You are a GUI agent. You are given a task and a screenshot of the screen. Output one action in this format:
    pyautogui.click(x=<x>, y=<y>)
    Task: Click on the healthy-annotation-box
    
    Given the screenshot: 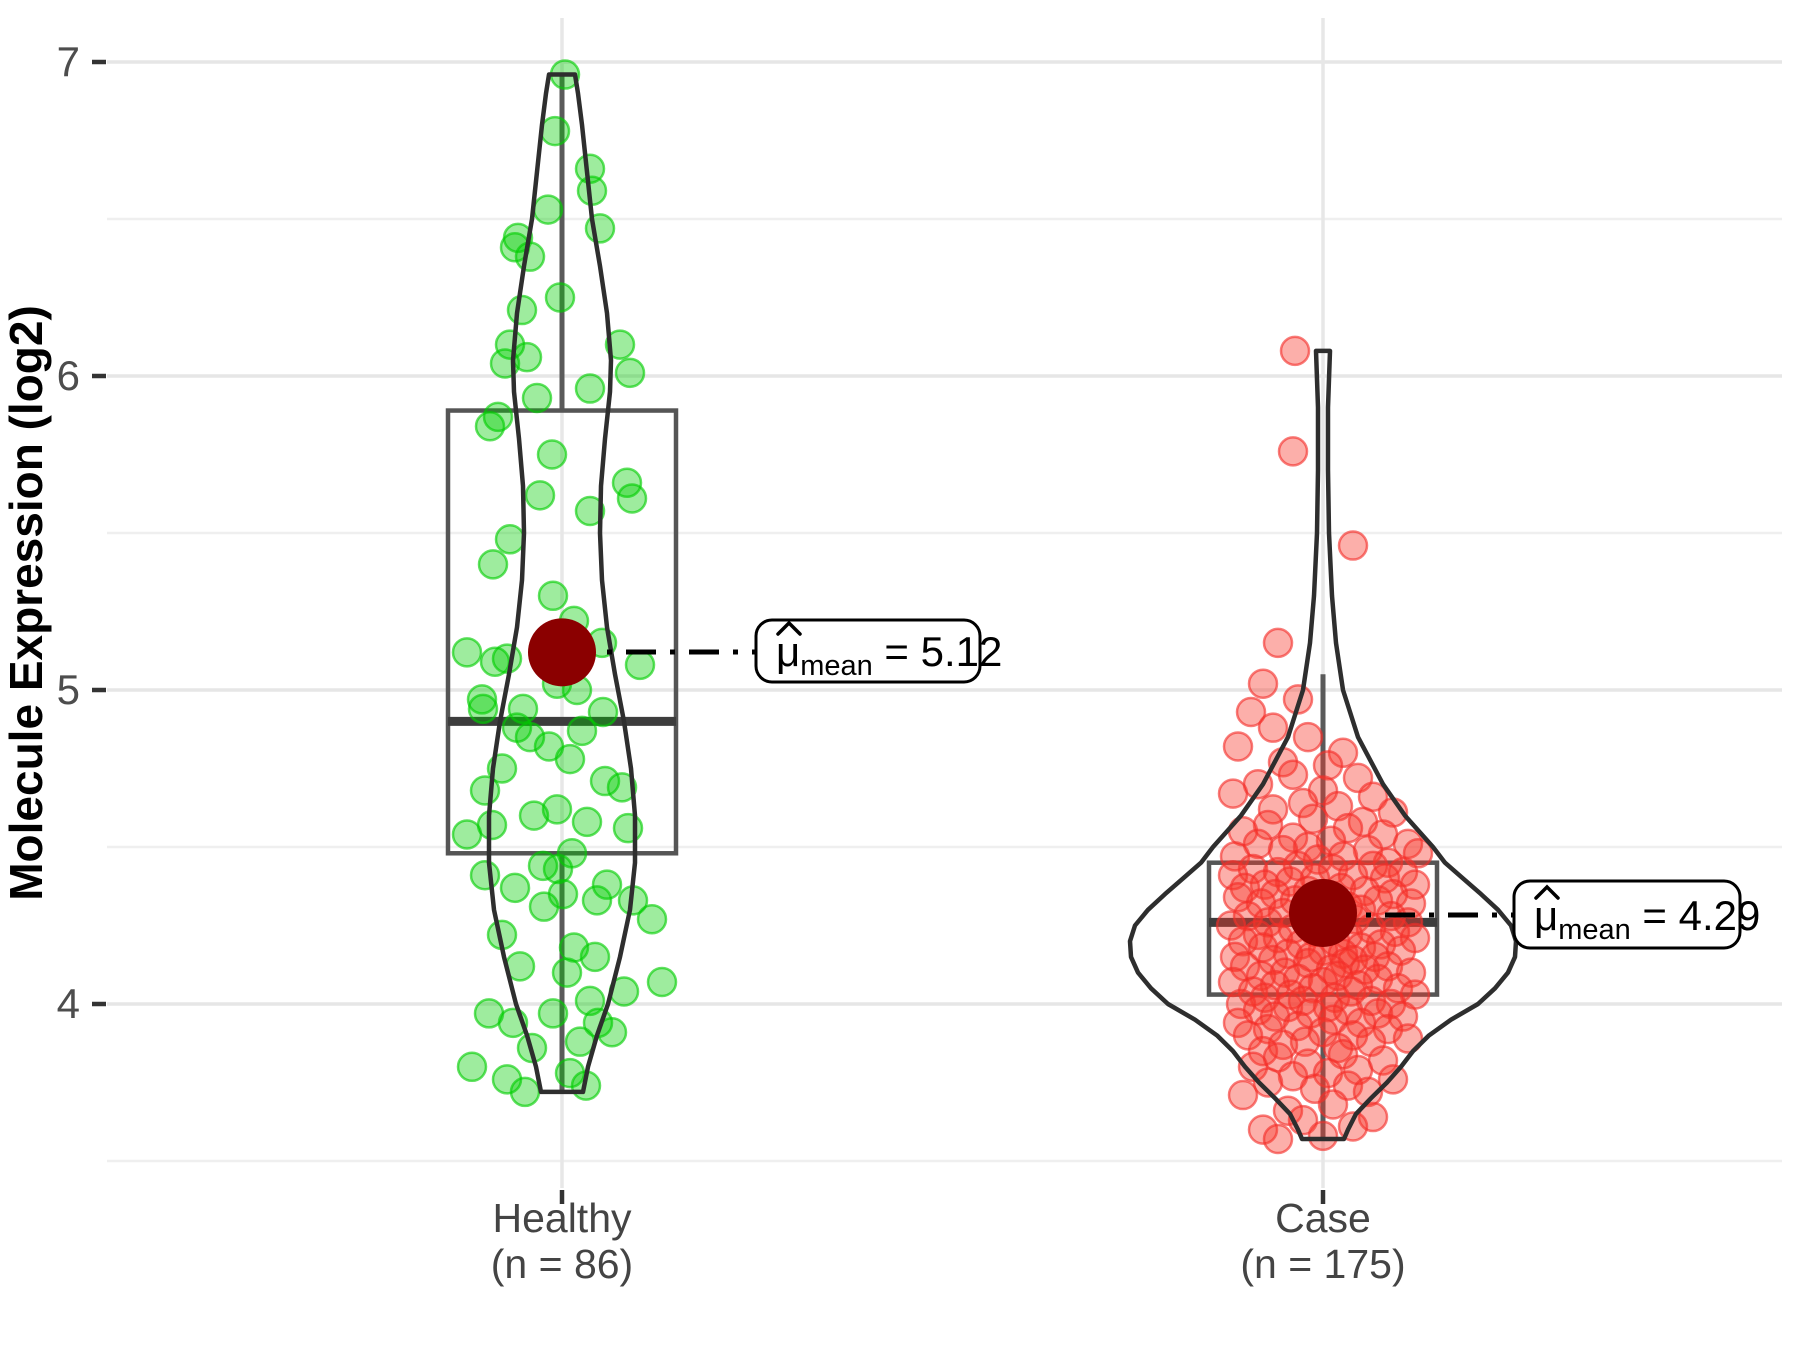 What is the action you would take?
    pyautogui.click(x=868, y=651)
    